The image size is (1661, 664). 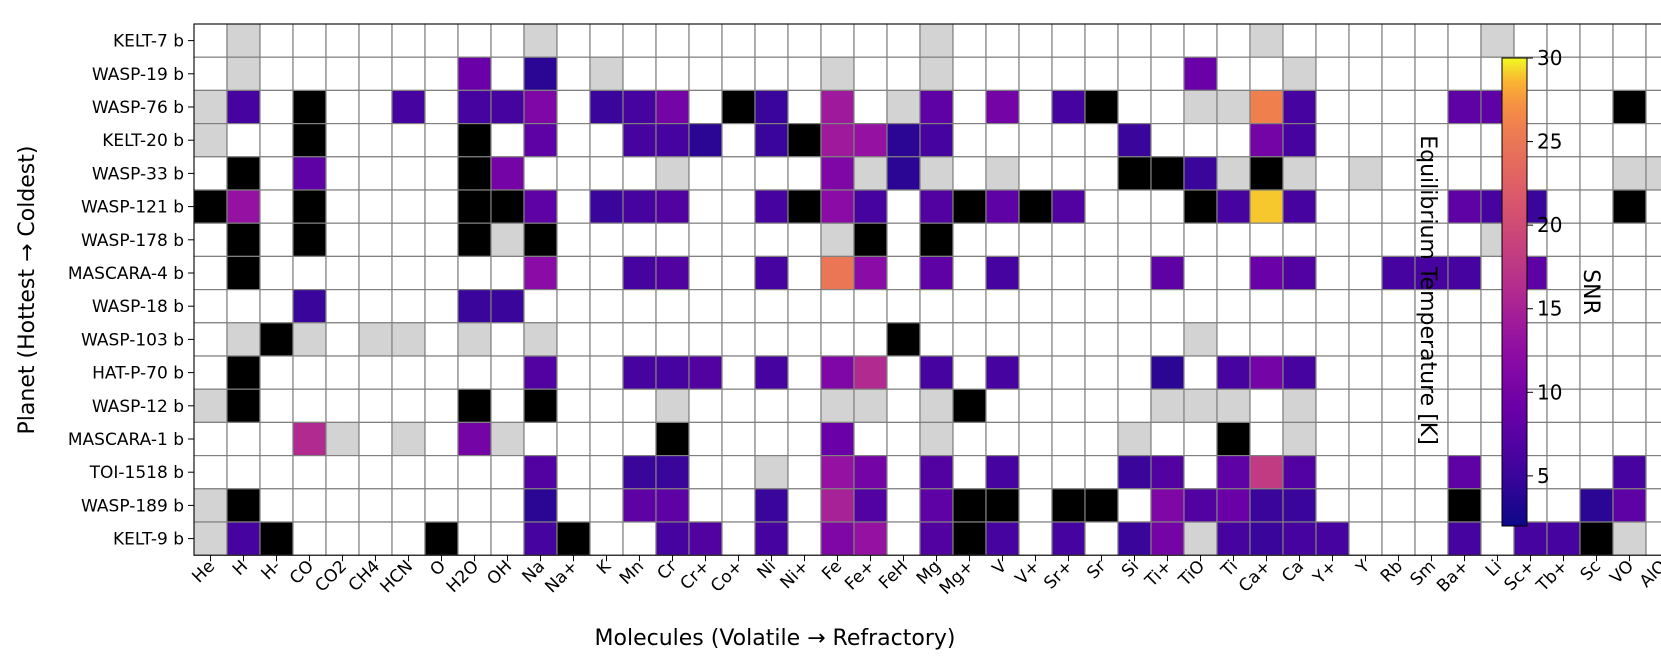 What do you see at coordinates (837, 372) in the screenshot?
I see `cell-HAT-P-70-b-Fe` at bounding box center [837, 372].